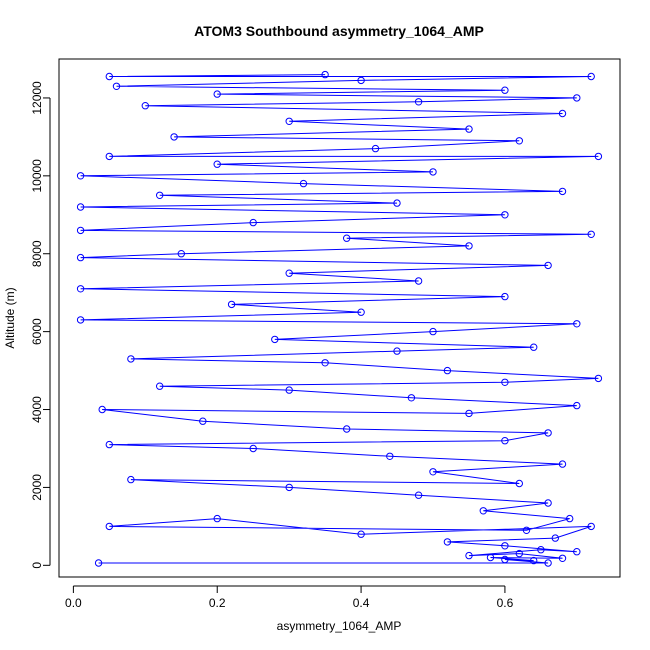 This screenshot has width=650, height=650. I want to click on y-tick-label: 10000, so click(37, 176).